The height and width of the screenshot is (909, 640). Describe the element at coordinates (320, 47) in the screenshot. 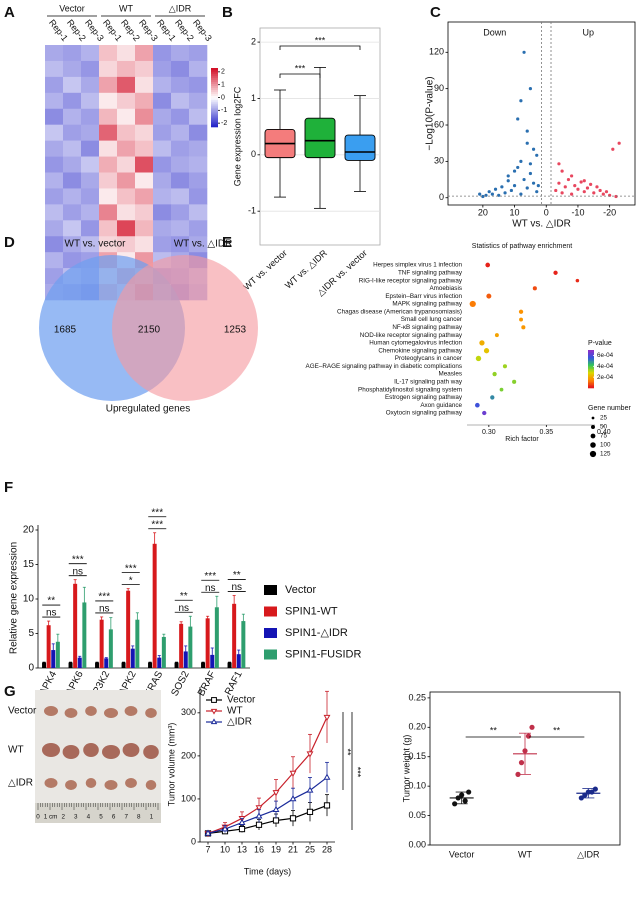

I see `bracket` at that location.